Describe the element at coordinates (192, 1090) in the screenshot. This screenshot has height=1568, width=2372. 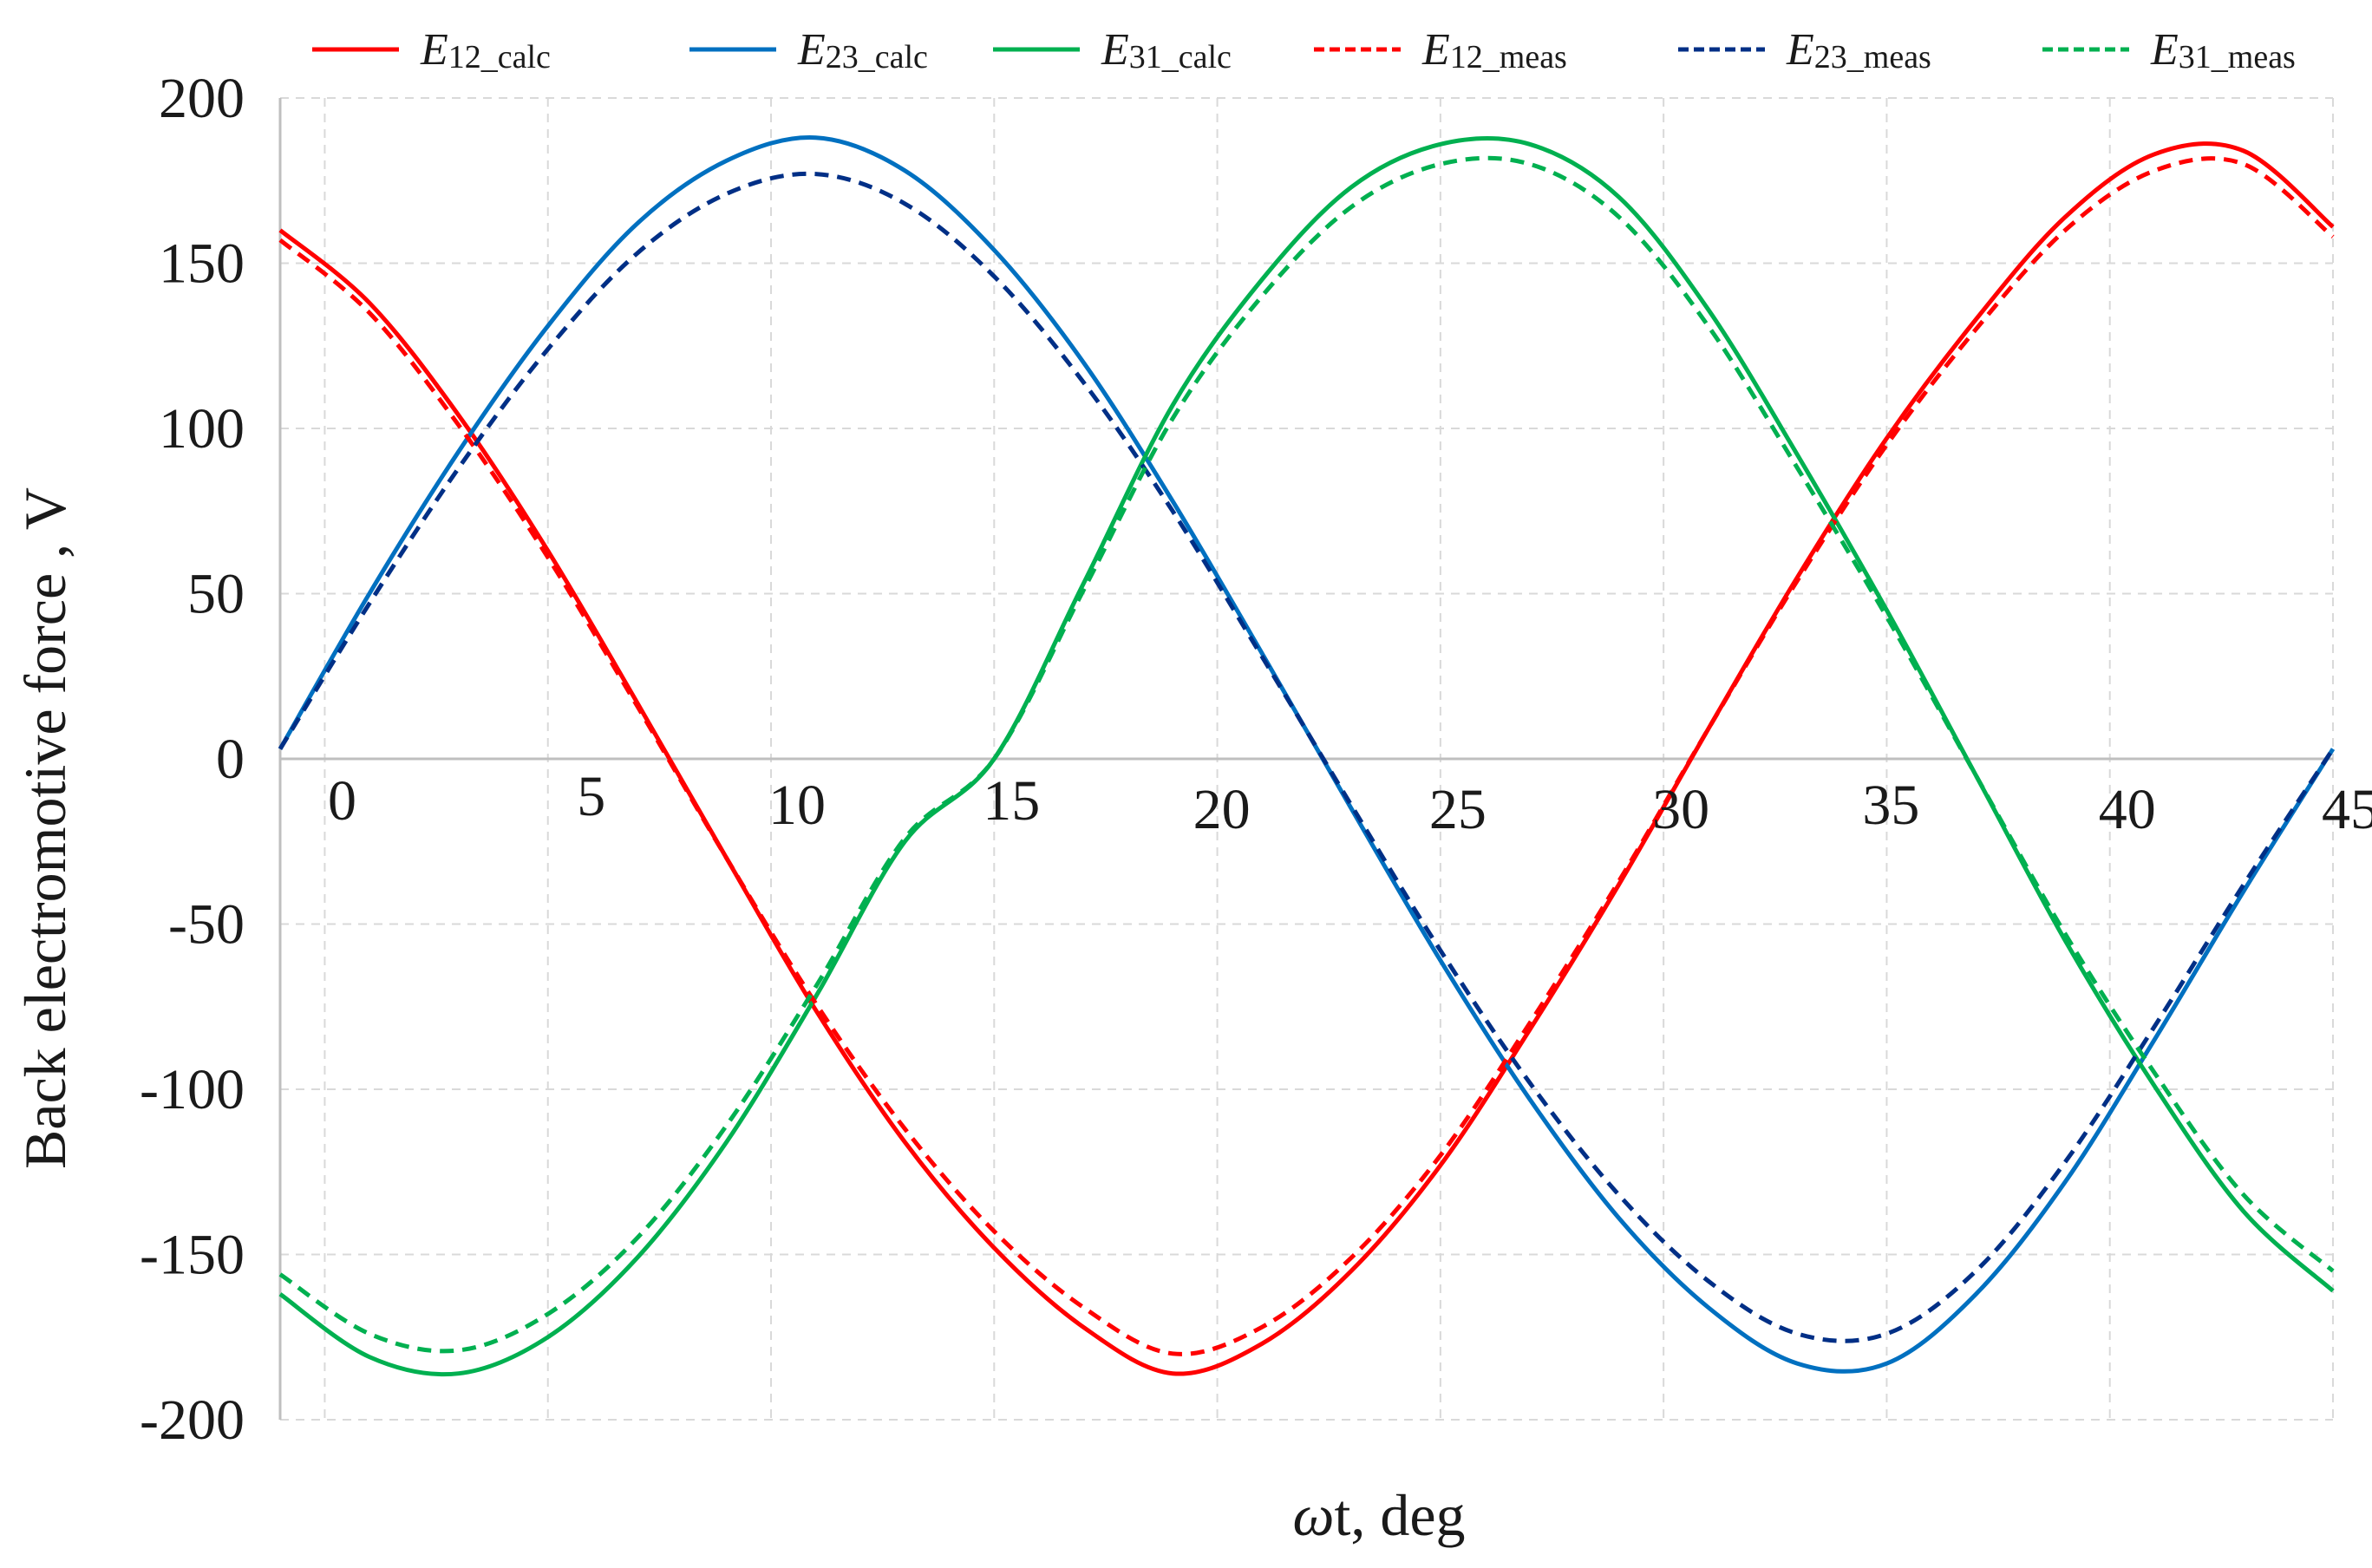
I see `y-tick-label: -100` at that location.